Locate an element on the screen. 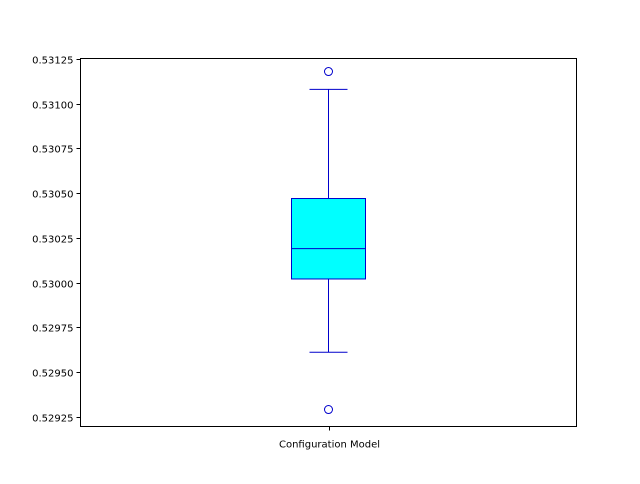 This screenshot has height=484, width=640. y-tick-label: 0.52950 is located at coordinates (52, 374).